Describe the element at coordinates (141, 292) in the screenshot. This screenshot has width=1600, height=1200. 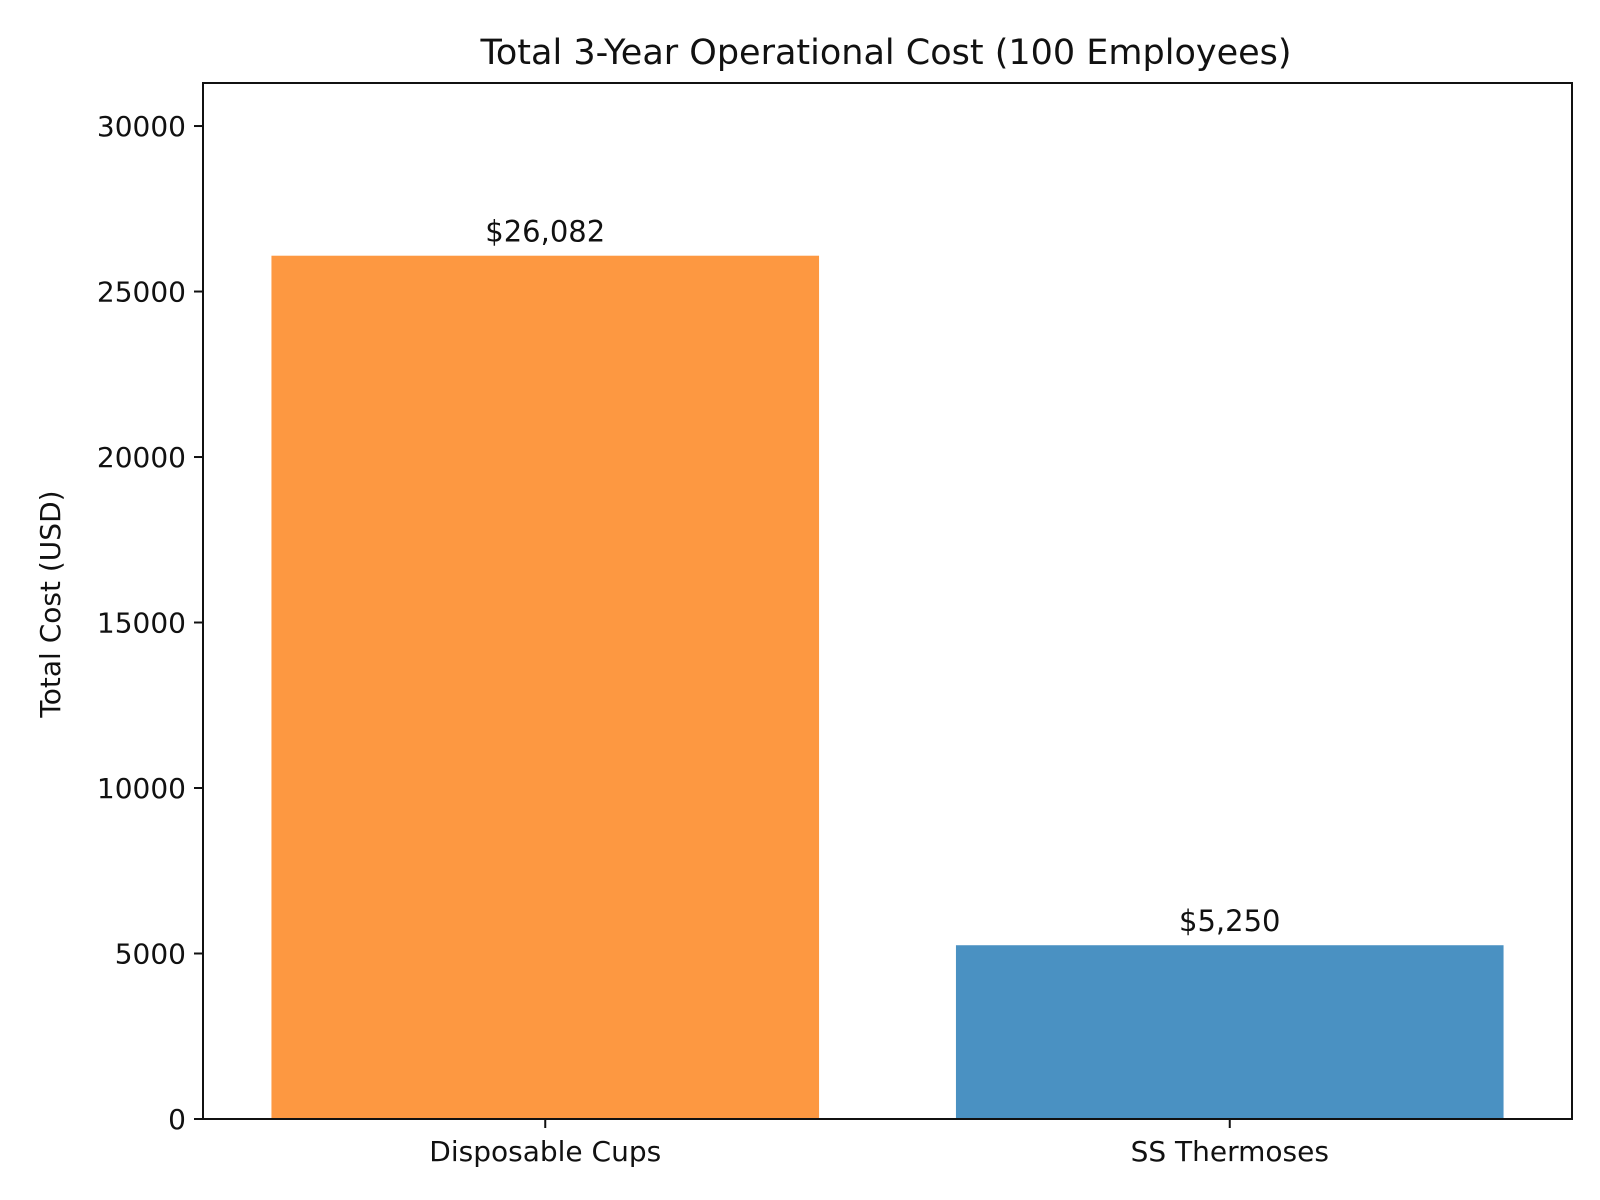
I see `y-tick-label: 25000` at that location.